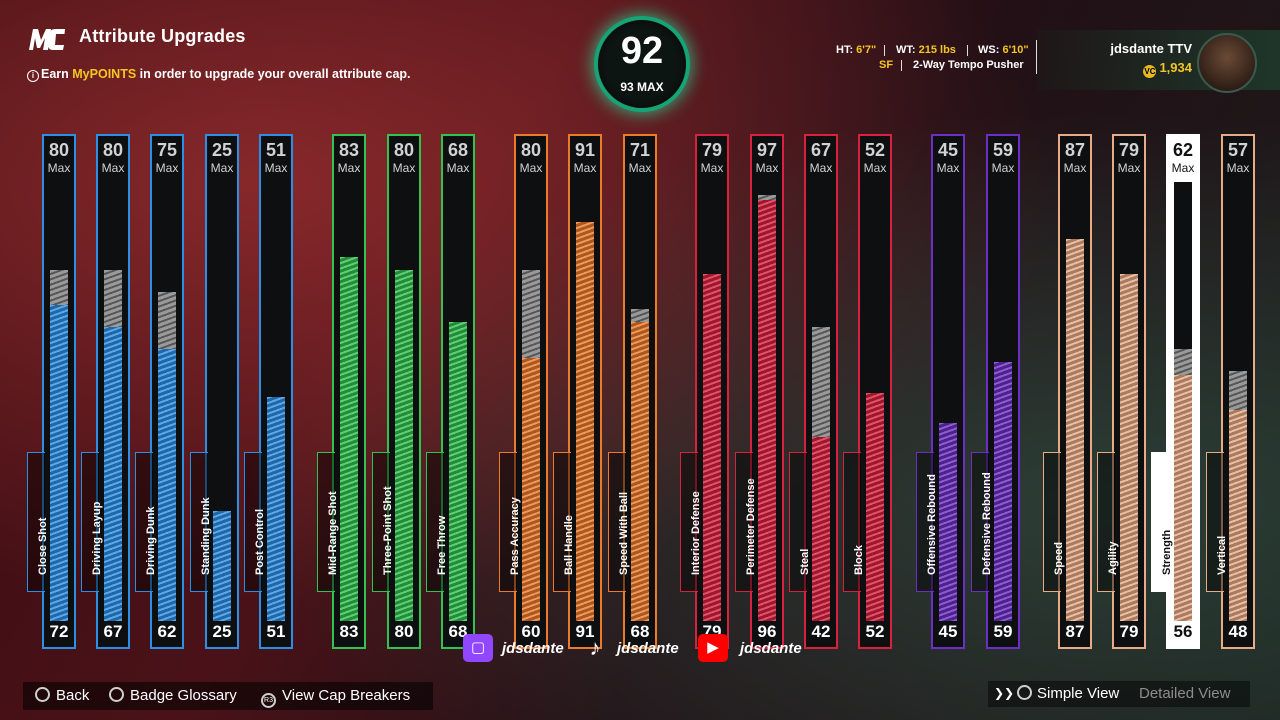  What do you see at coordinates (1238, 631) in the screenshot?
I see `attribute-current-value: 48` at bounding box center [1238, 631].